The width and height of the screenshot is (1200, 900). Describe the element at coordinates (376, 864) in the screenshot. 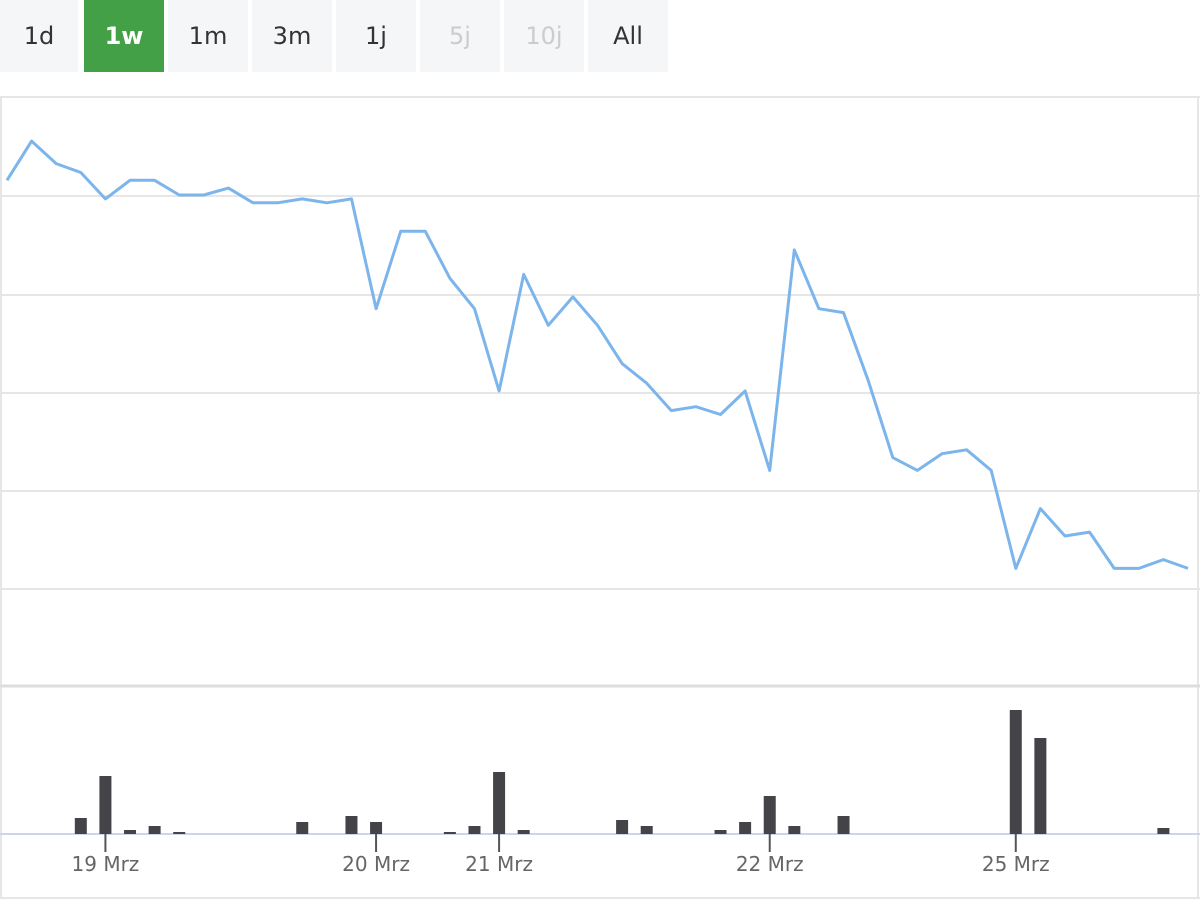

I see `x-tick-label: 20 Mrz` at that location.